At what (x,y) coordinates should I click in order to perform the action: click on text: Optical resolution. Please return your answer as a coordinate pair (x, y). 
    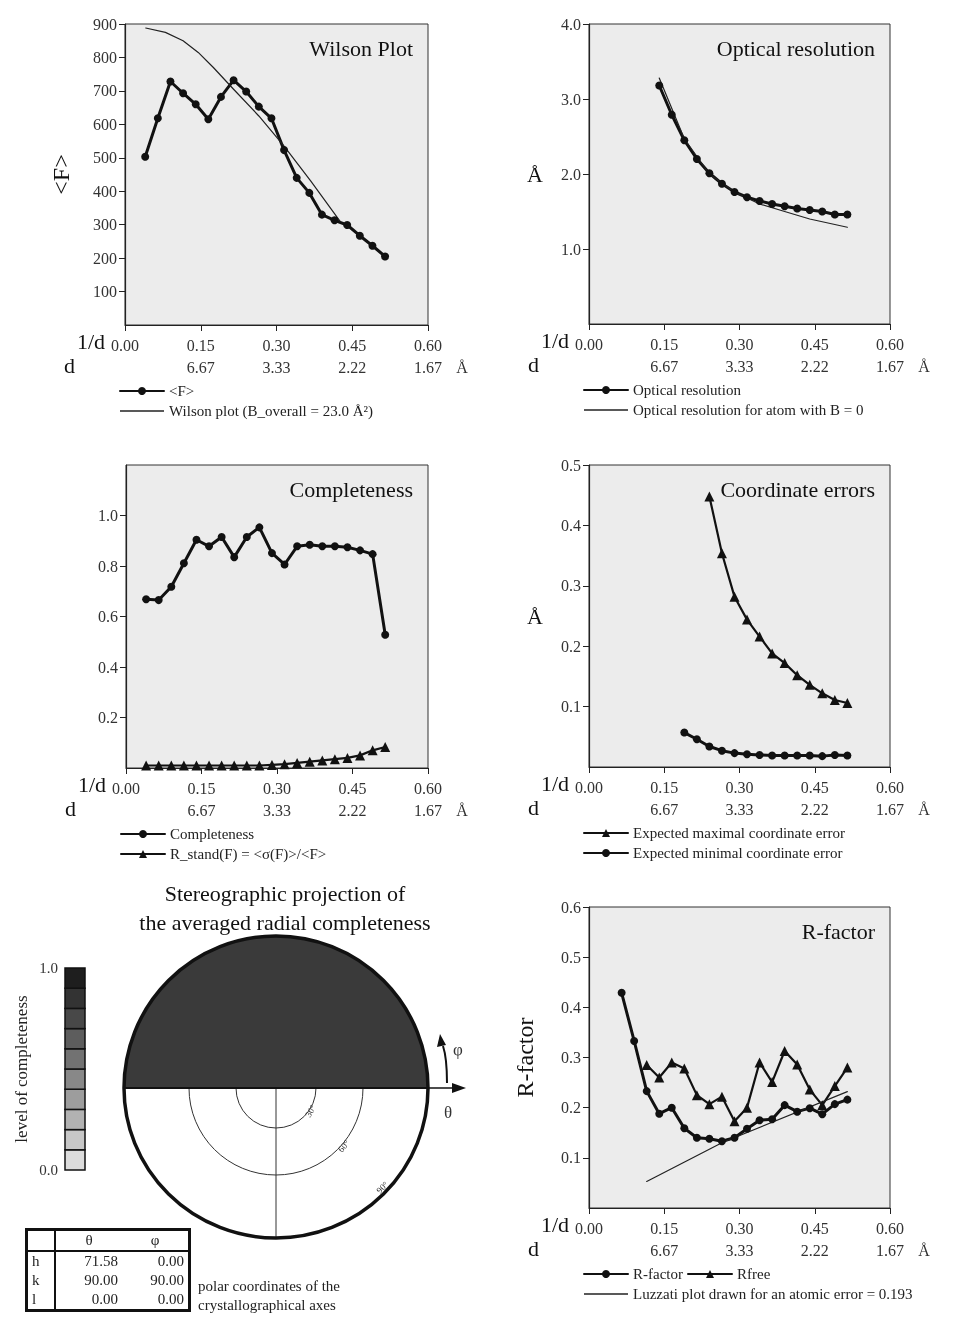
    Looking at the image, I should click on (796, 48).